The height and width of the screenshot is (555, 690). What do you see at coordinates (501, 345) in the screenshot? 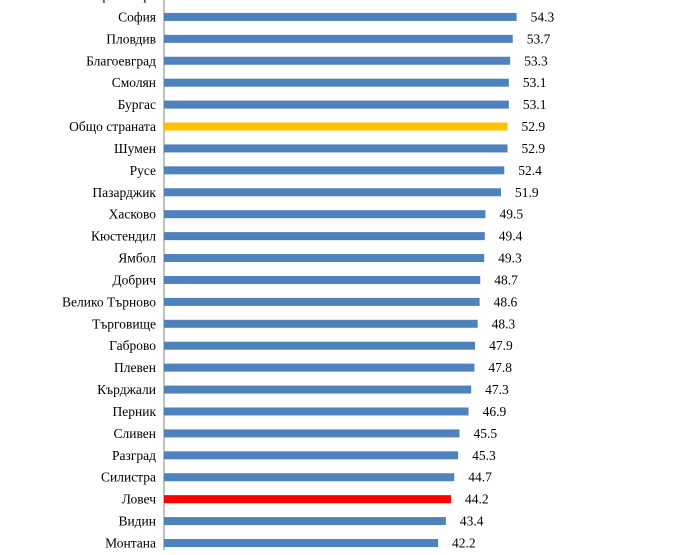
I see `value-label: 47.9` at bounding box center [501, 345].